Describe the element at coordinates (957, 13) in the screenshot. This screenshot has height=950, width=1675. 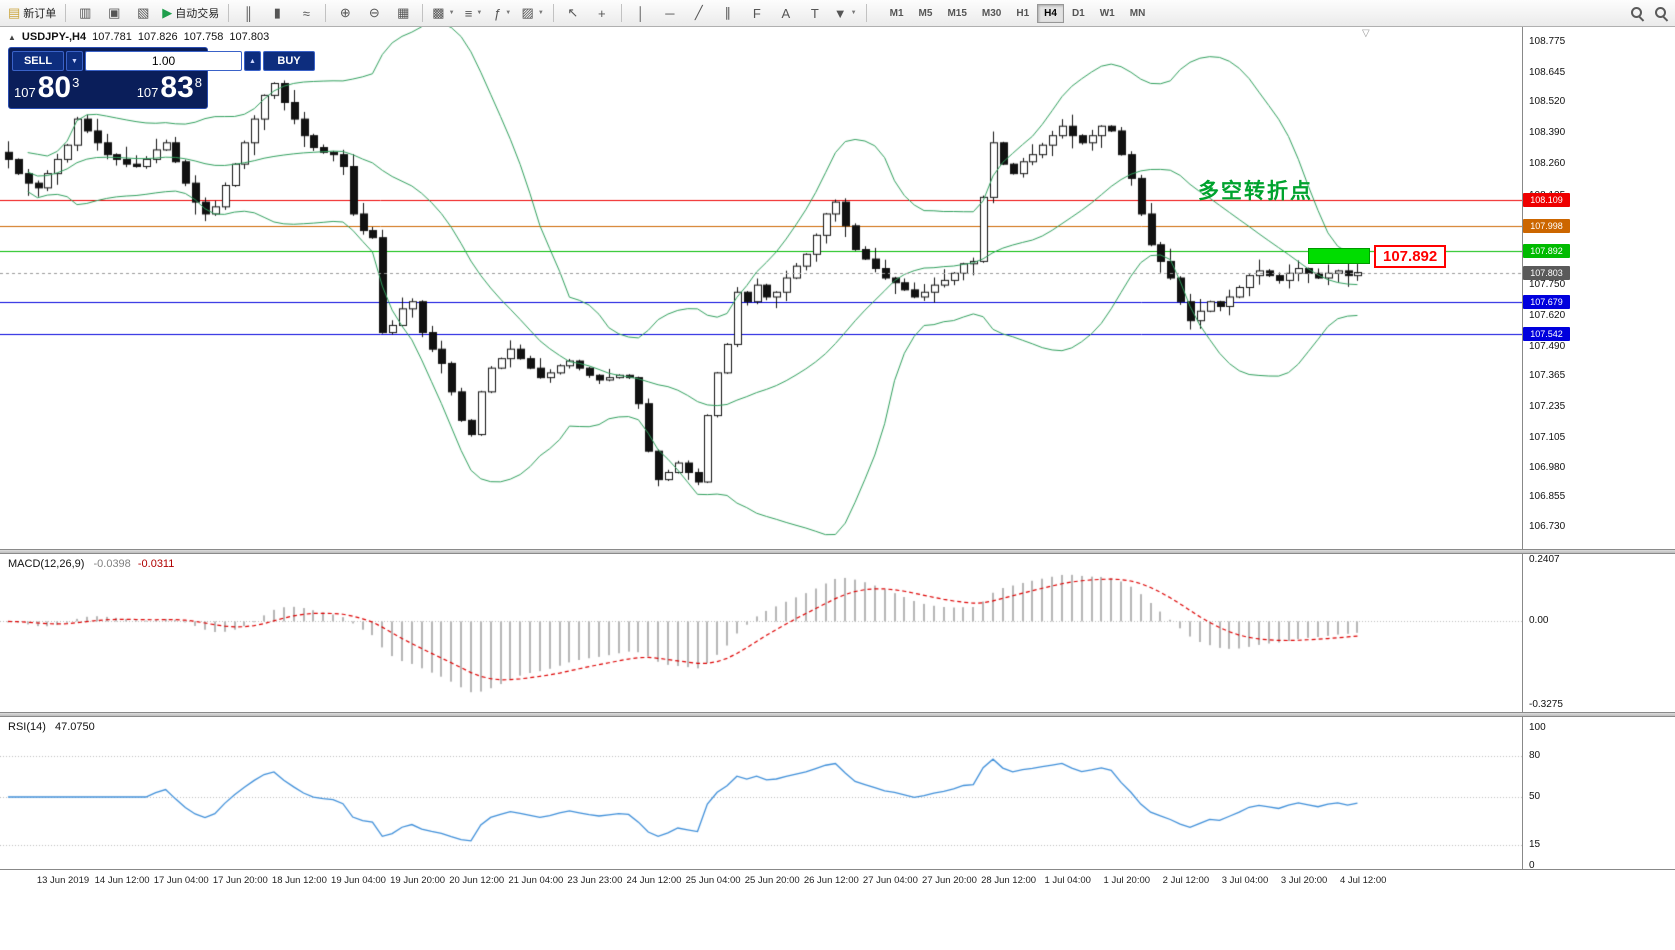
I see `timeframe-m15-button: M15` at that location.